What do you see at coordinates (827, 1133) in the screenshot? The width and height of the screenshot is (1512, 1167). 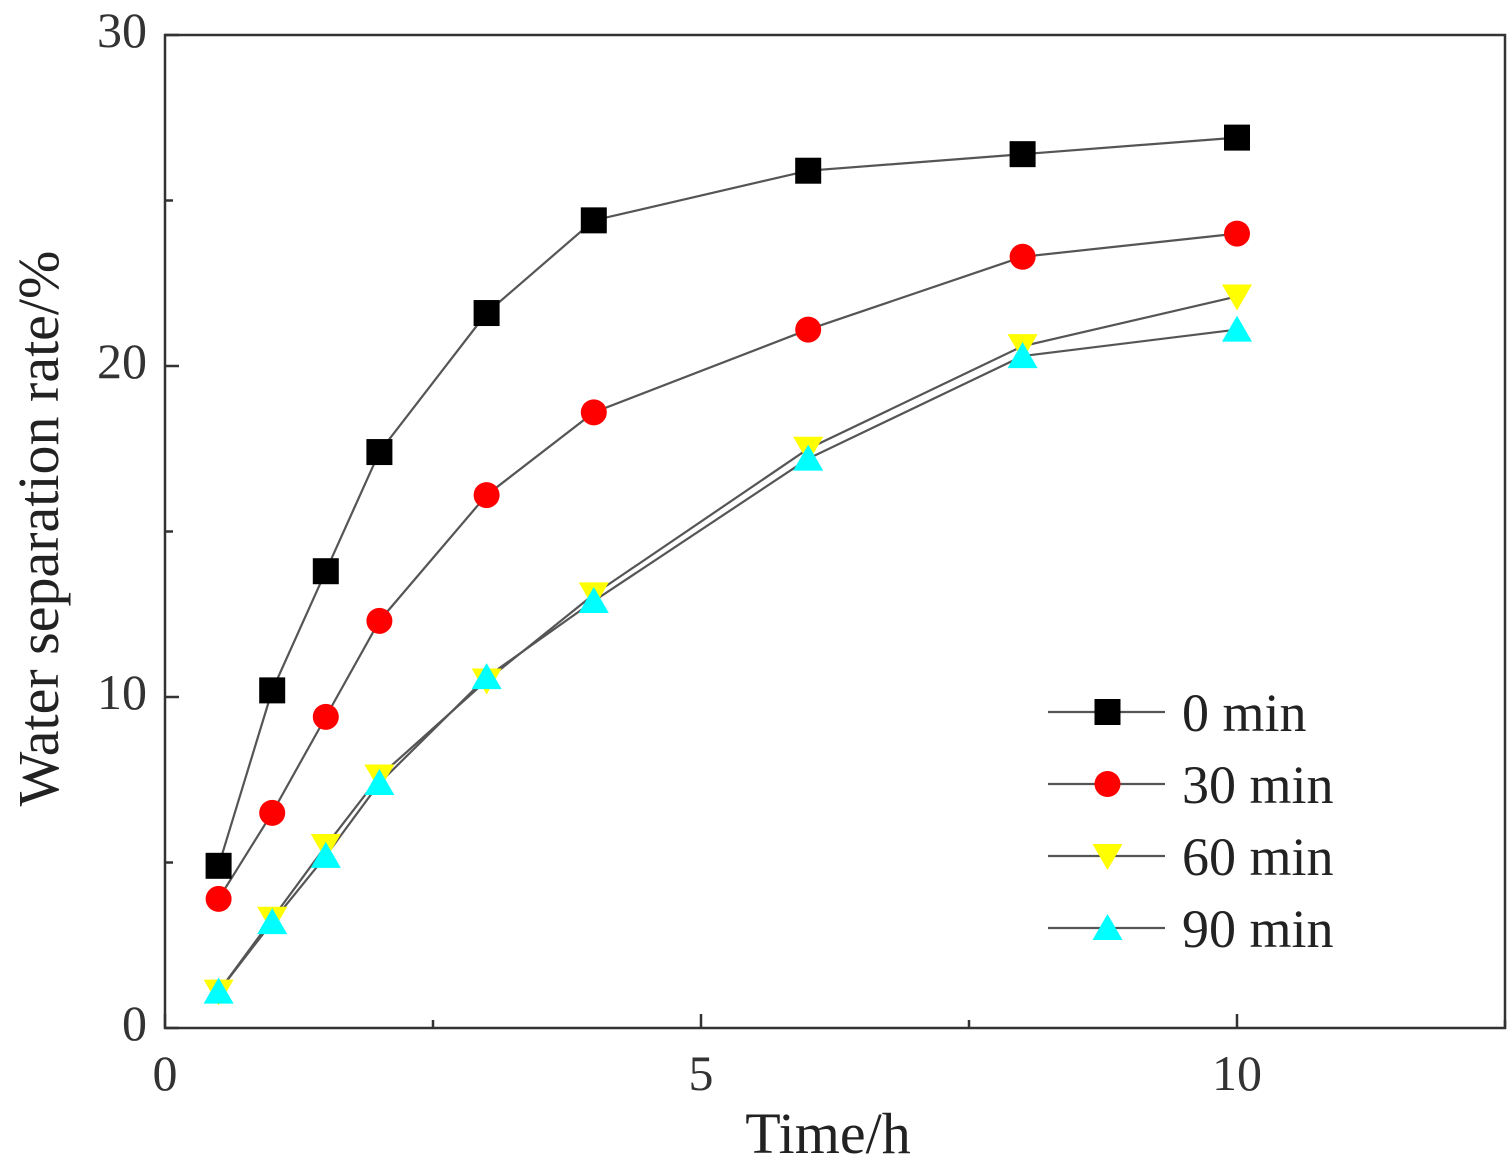 I see `x-axis-title: Time/h` at bounding box center [827, 1133].